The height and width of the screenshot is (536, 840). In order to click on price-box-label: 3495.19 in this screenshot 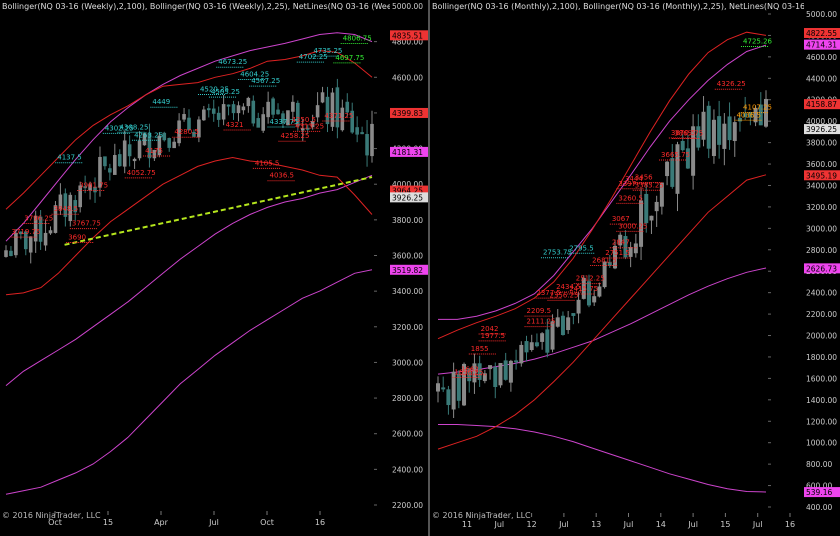, I will do `click(821, 175)`.